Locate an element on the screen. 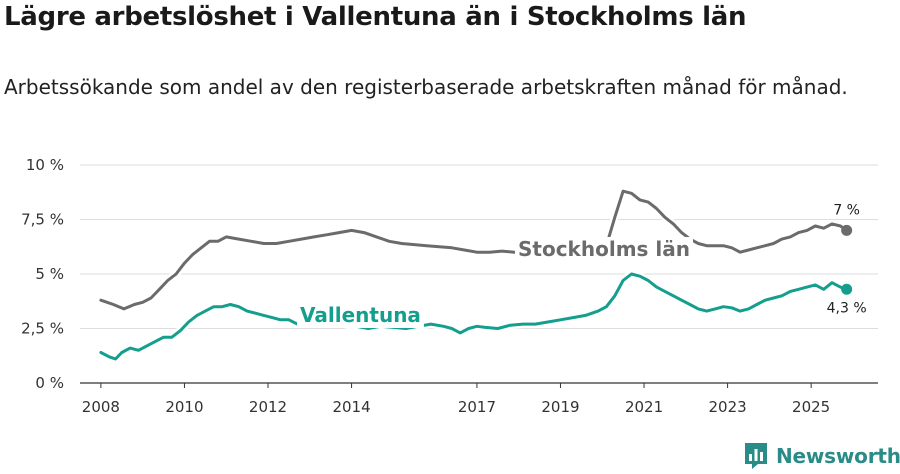 The height and width of the screenshot is (474, 900). y-tick-label: 0 % is located at coordinates (49, 383).